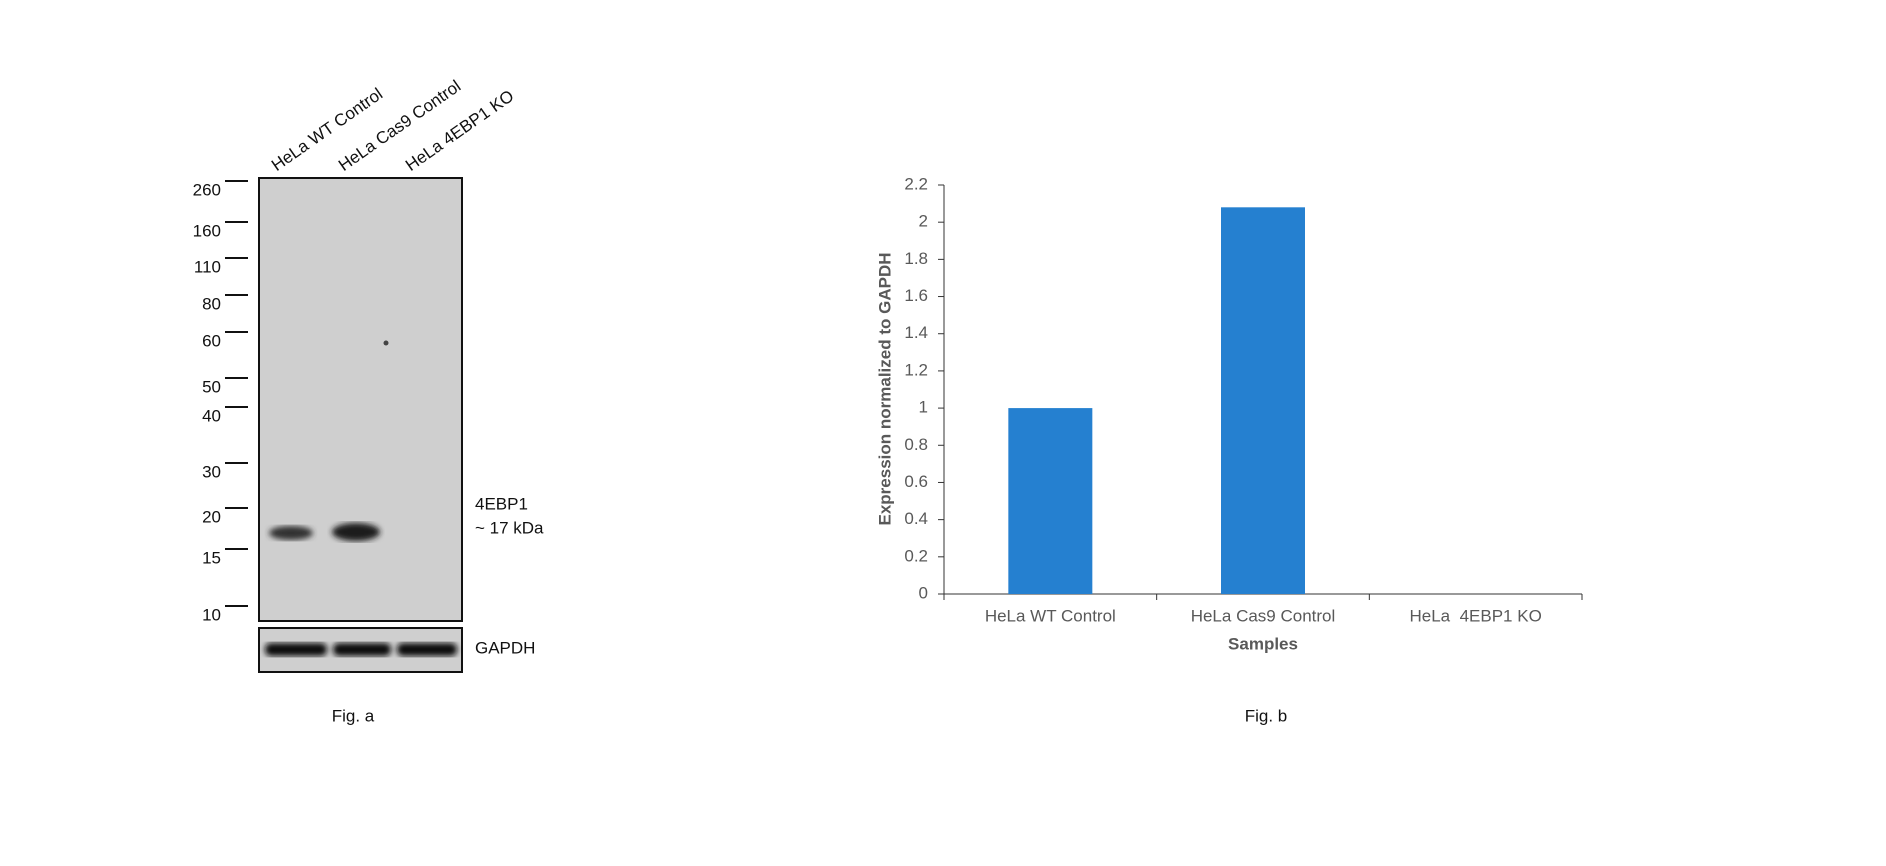 This screenshot has width=1886, height=866. Describe the element at coordinates (360, 399) in the screenshot. I see `blot-panel` at that location.